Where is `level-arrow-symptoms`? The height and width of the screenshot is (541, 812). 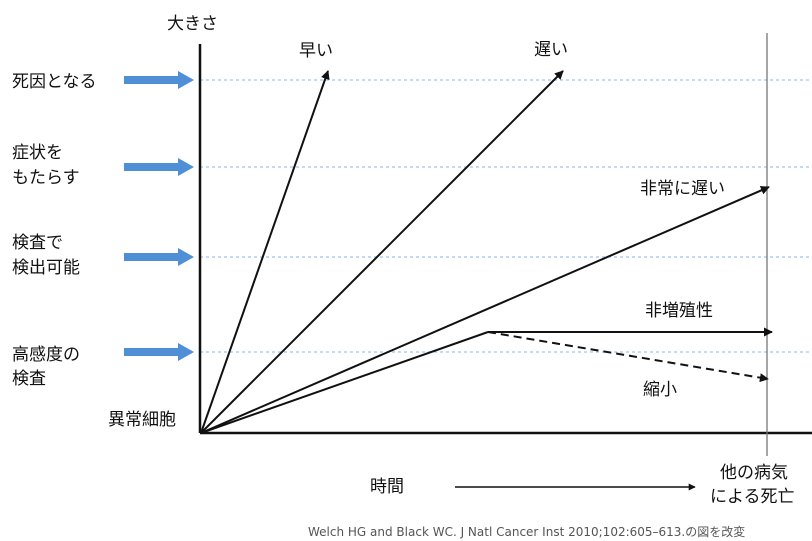
level-arrow-symptoms is located at coordinates (159, 167).